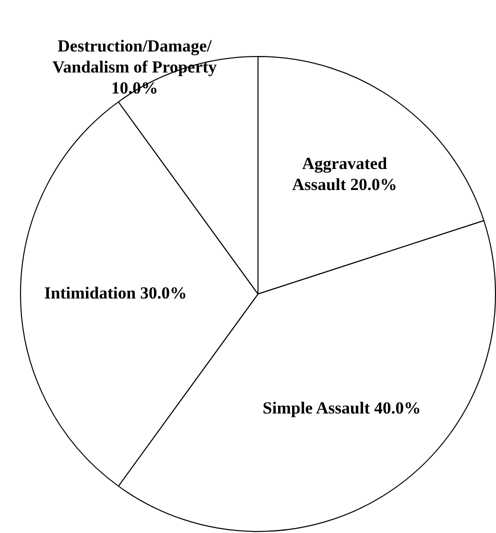 This screenshot has width=496, height=533. I want to click on slice-label: Intimidation 30.0%, so click(115, 292).